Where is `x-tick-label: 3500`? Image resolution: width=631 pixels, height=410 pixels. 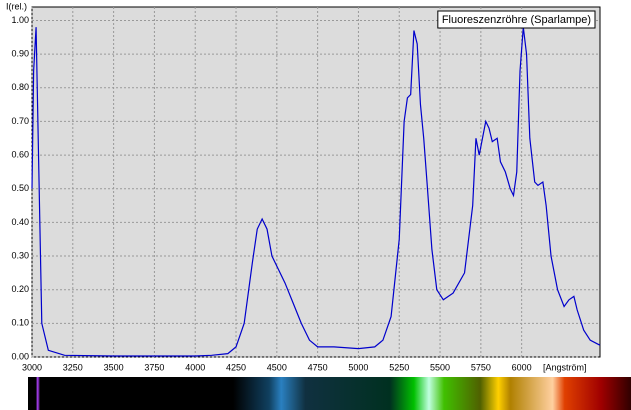
x-tick-label: 3500 is located at coordinates (114, 367).